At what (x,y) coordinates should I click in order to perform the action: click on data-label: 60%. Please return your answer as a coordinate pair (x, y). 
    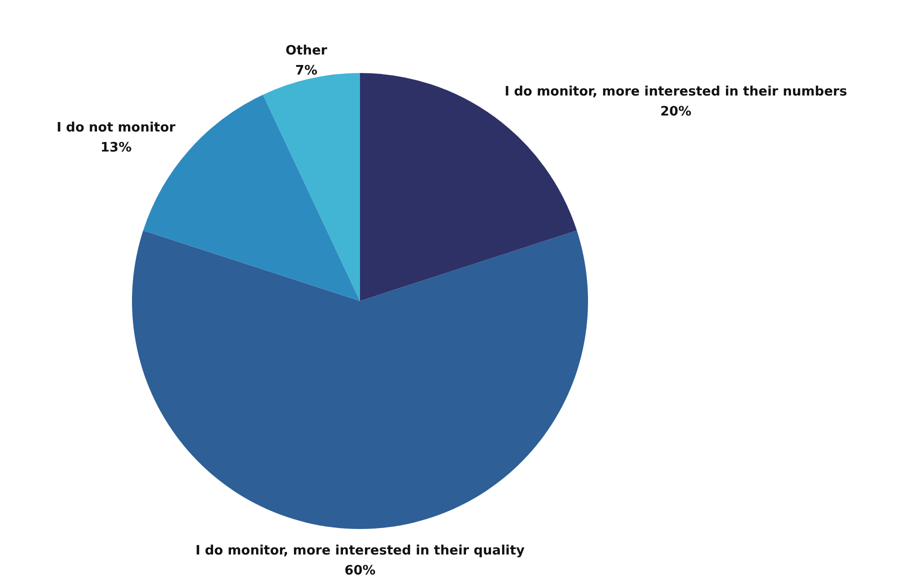
    Looking at the image, I should click on (360, 570).